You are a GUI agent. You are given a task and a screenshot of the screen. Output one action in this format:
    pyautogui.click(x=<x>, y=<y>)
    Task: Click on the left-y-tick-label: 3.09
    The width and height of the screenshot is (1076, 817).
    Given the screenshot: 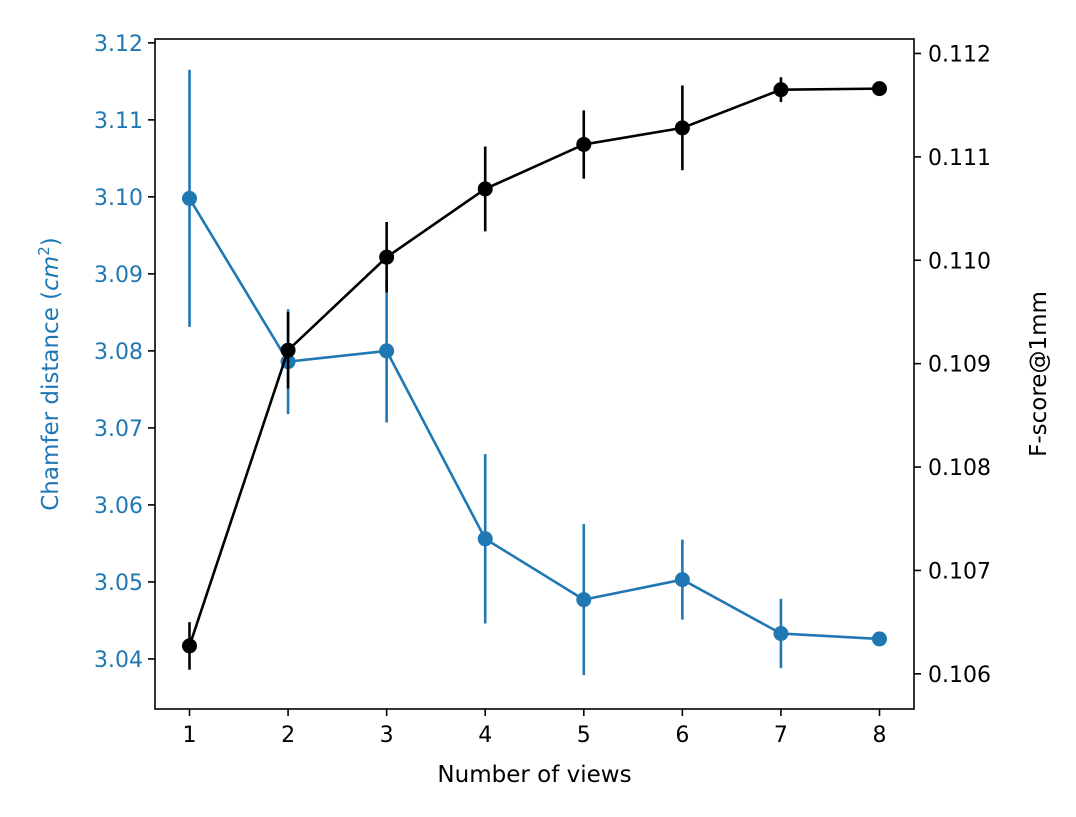 What is the action you would take?
    pyautogui.click(x=118, y=275)
    